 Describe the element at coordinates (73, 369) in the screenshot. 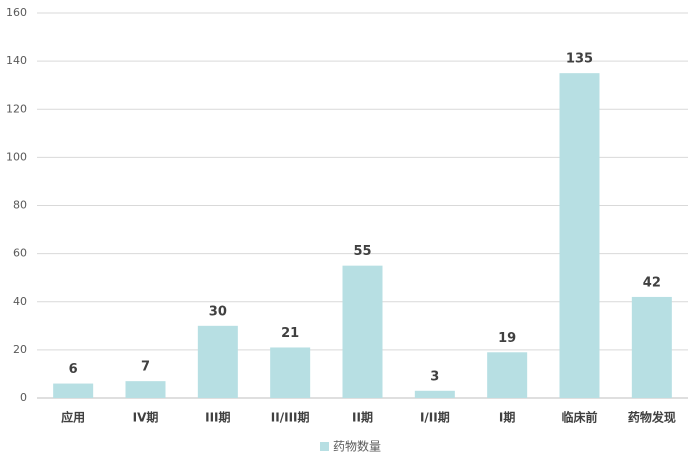

I see `value-label: 6` at that location.